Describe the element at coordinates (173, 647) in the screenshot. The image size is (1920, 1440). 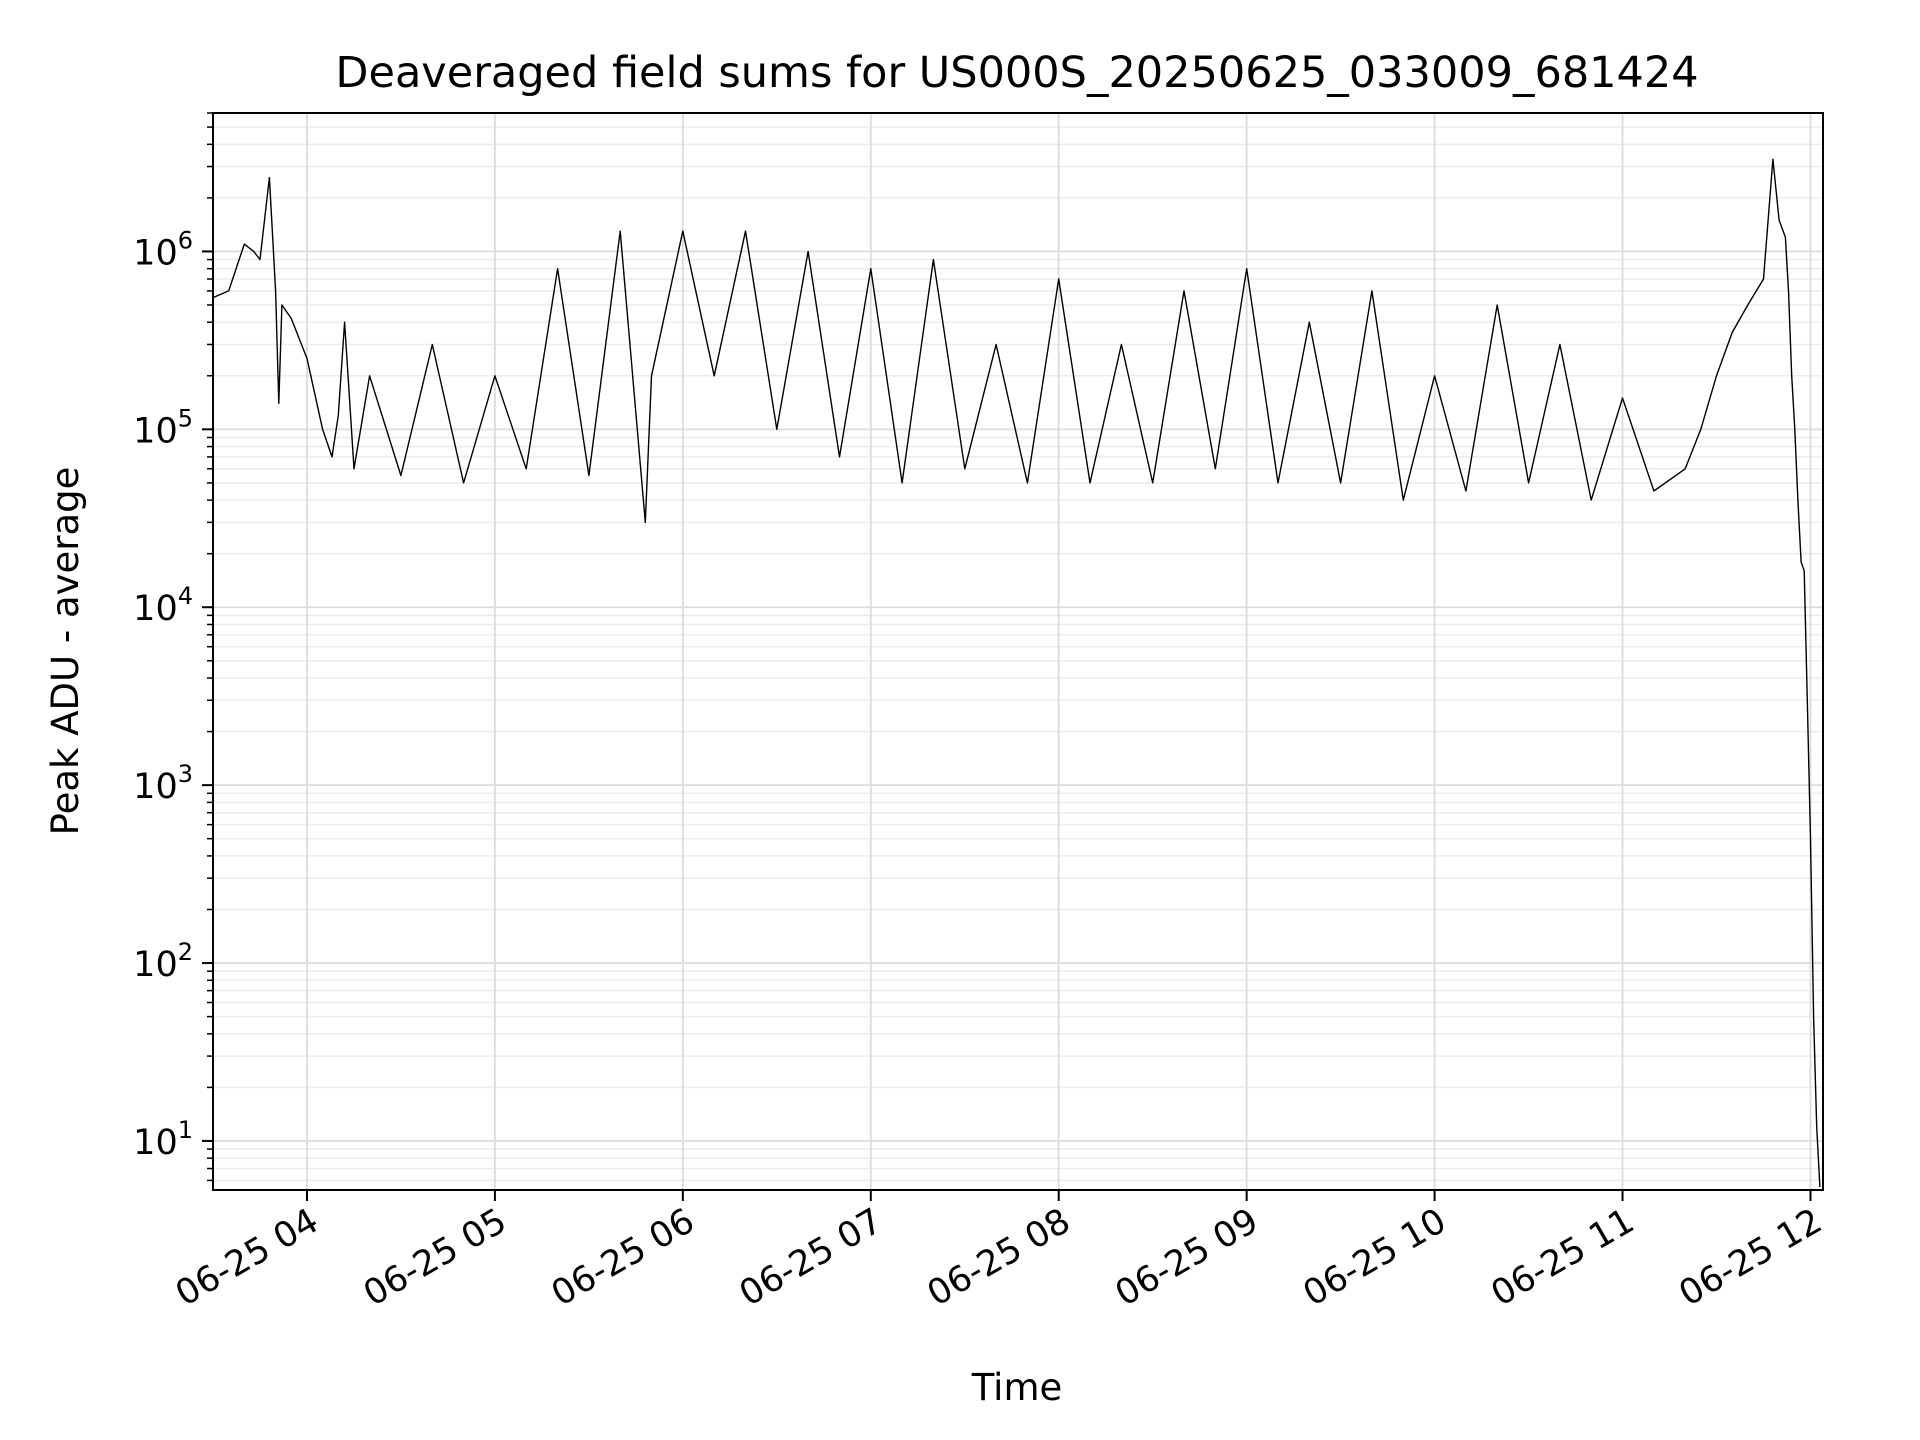
I see `y-axis: 10¹ 10² 10³ 10⁴ 10⁵ 10⁶` at that location.